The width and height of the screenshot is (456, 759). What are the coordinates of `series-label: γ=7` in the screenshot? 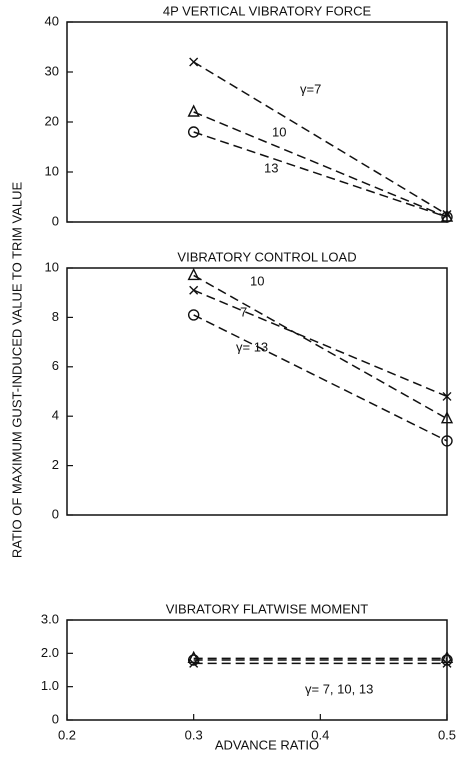 It's located at (310, 88).